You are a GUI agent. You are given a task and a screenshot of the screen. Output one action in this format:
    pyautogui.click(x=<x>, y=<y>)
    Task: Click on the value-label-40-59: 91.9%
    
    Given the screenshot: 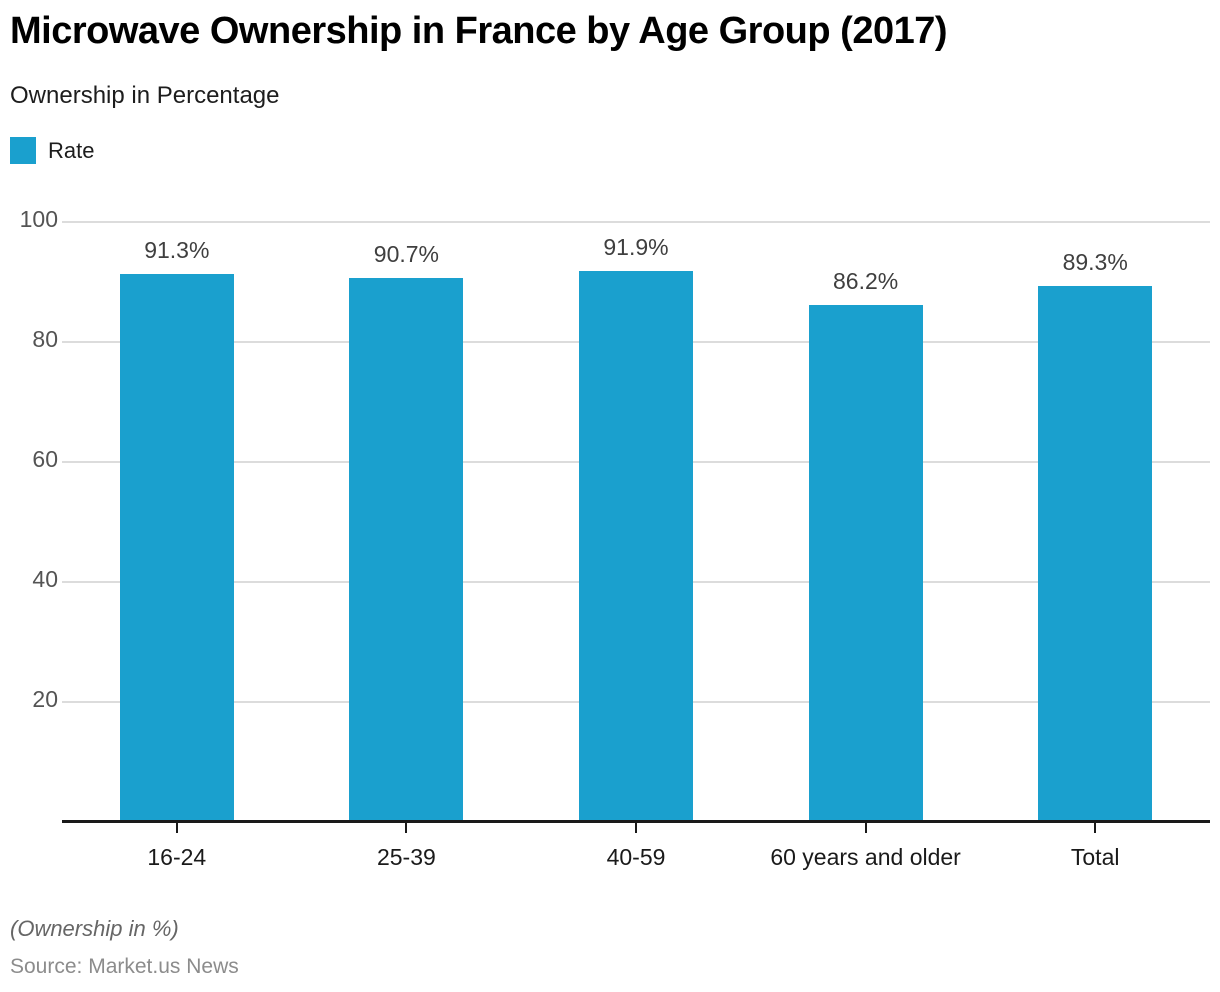 What is the action you would take?
    pyautogui.click(x=636, y=246)
    